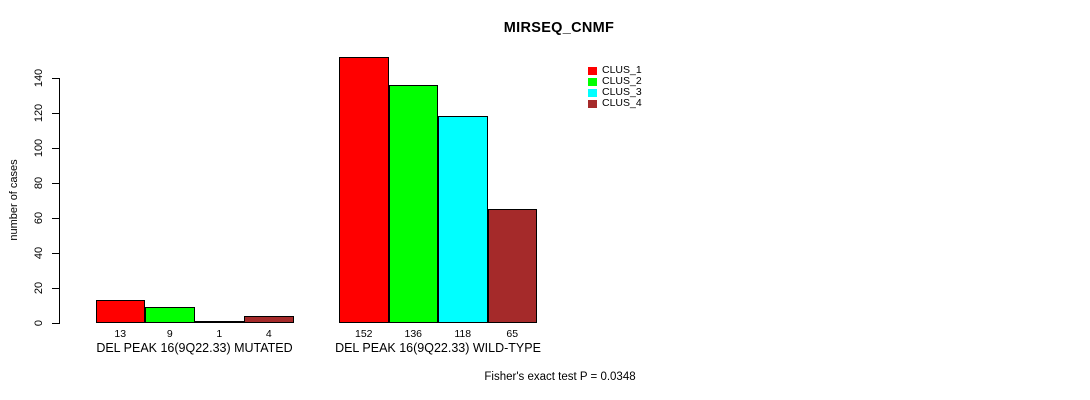 Image resolution: width=1090 pixels, height=400 pixels. I want to click on legend-item: CLUS_1, so click(615, 70).